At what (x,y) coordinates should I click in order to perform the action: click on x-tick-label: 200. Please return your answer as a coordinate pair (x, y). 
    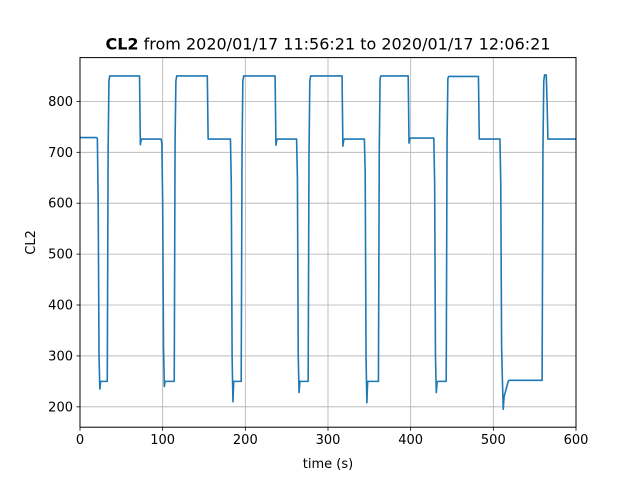
    Looking at the image, I should click on (245, 440).